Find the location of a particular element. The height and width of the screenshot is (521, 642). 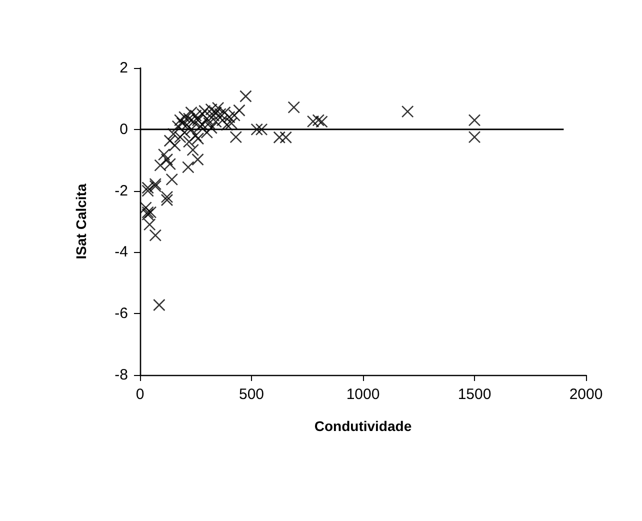

x-tick-label: 1500 is located at coordinates (475, 394).